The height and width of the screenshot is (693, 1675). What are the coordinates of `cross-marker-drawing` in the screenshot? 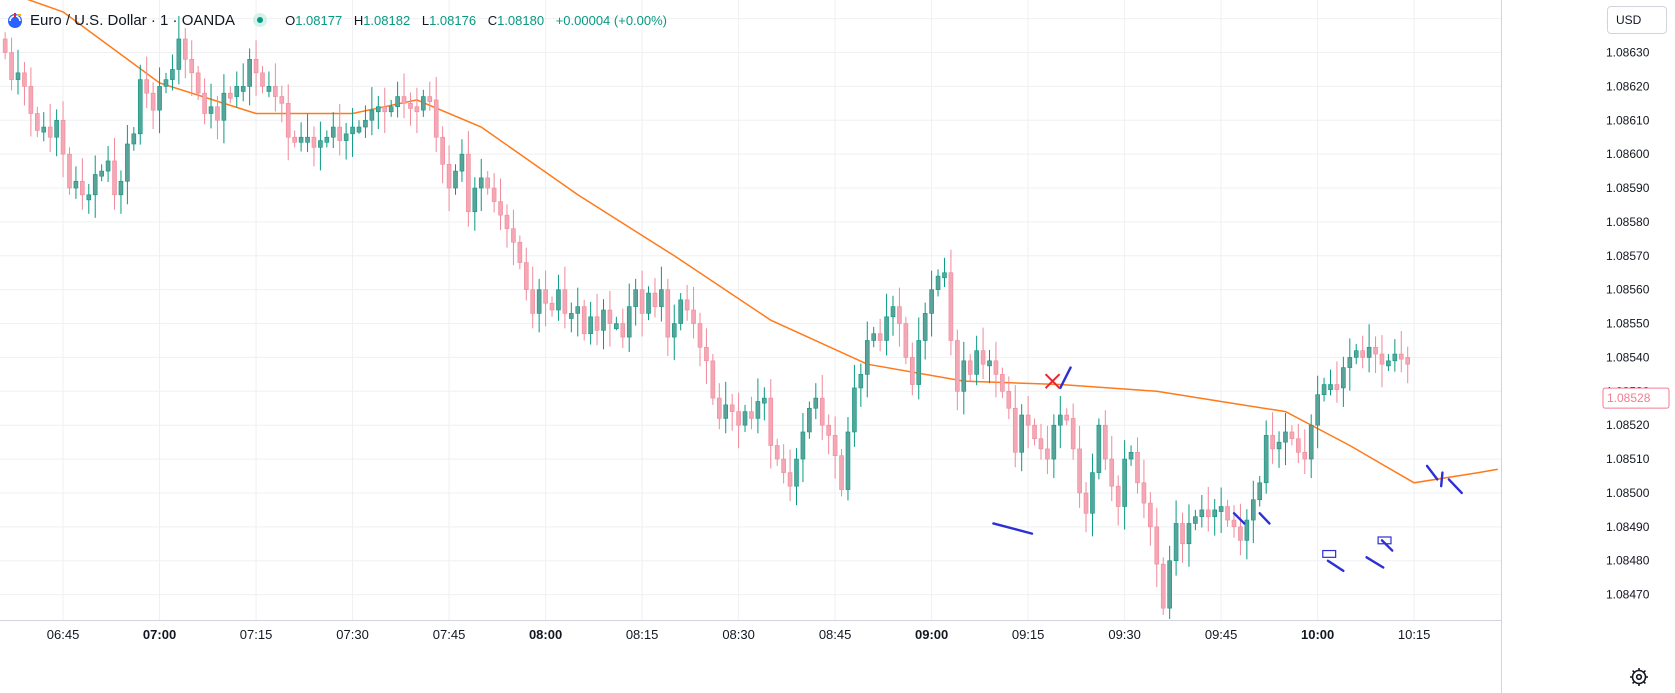 It's located at (1052, 381).